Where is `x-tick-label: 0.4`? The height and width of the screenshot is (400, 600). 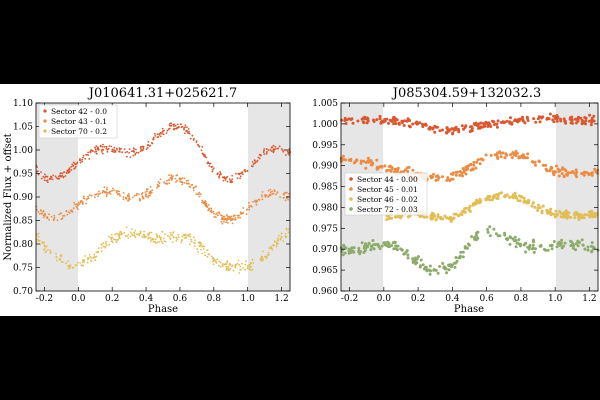
x-tick-label: 0.4 is located at coordinates (146, 299).